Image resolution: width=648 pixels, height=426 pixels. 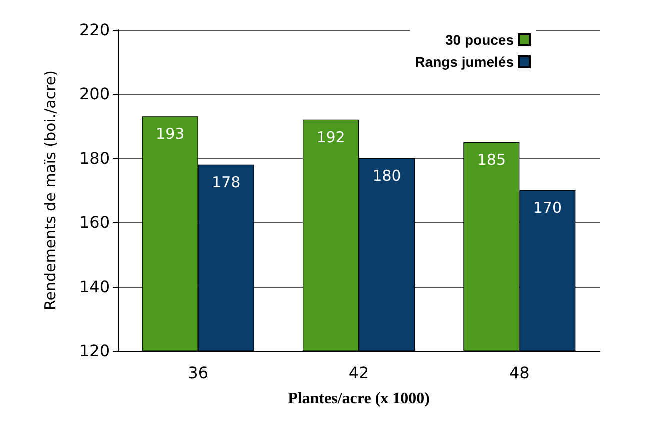 I want to click on y-axis-title: Rendements de maïs (boi./acre), so click(x=51, y=190).